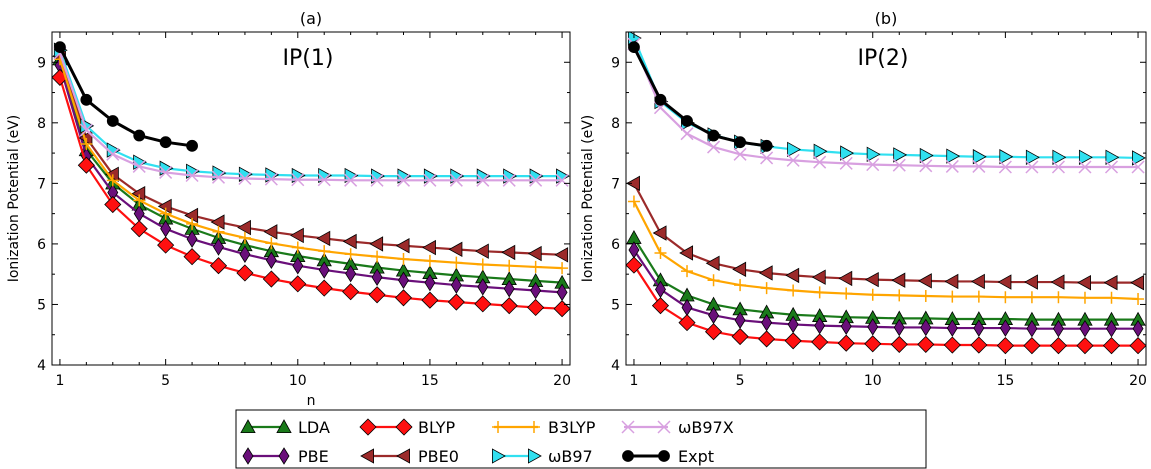  What do you see at coordinates (696, 456) in the screenshot?
I see `legend-label: Expt` at bounding box center [696, 456].